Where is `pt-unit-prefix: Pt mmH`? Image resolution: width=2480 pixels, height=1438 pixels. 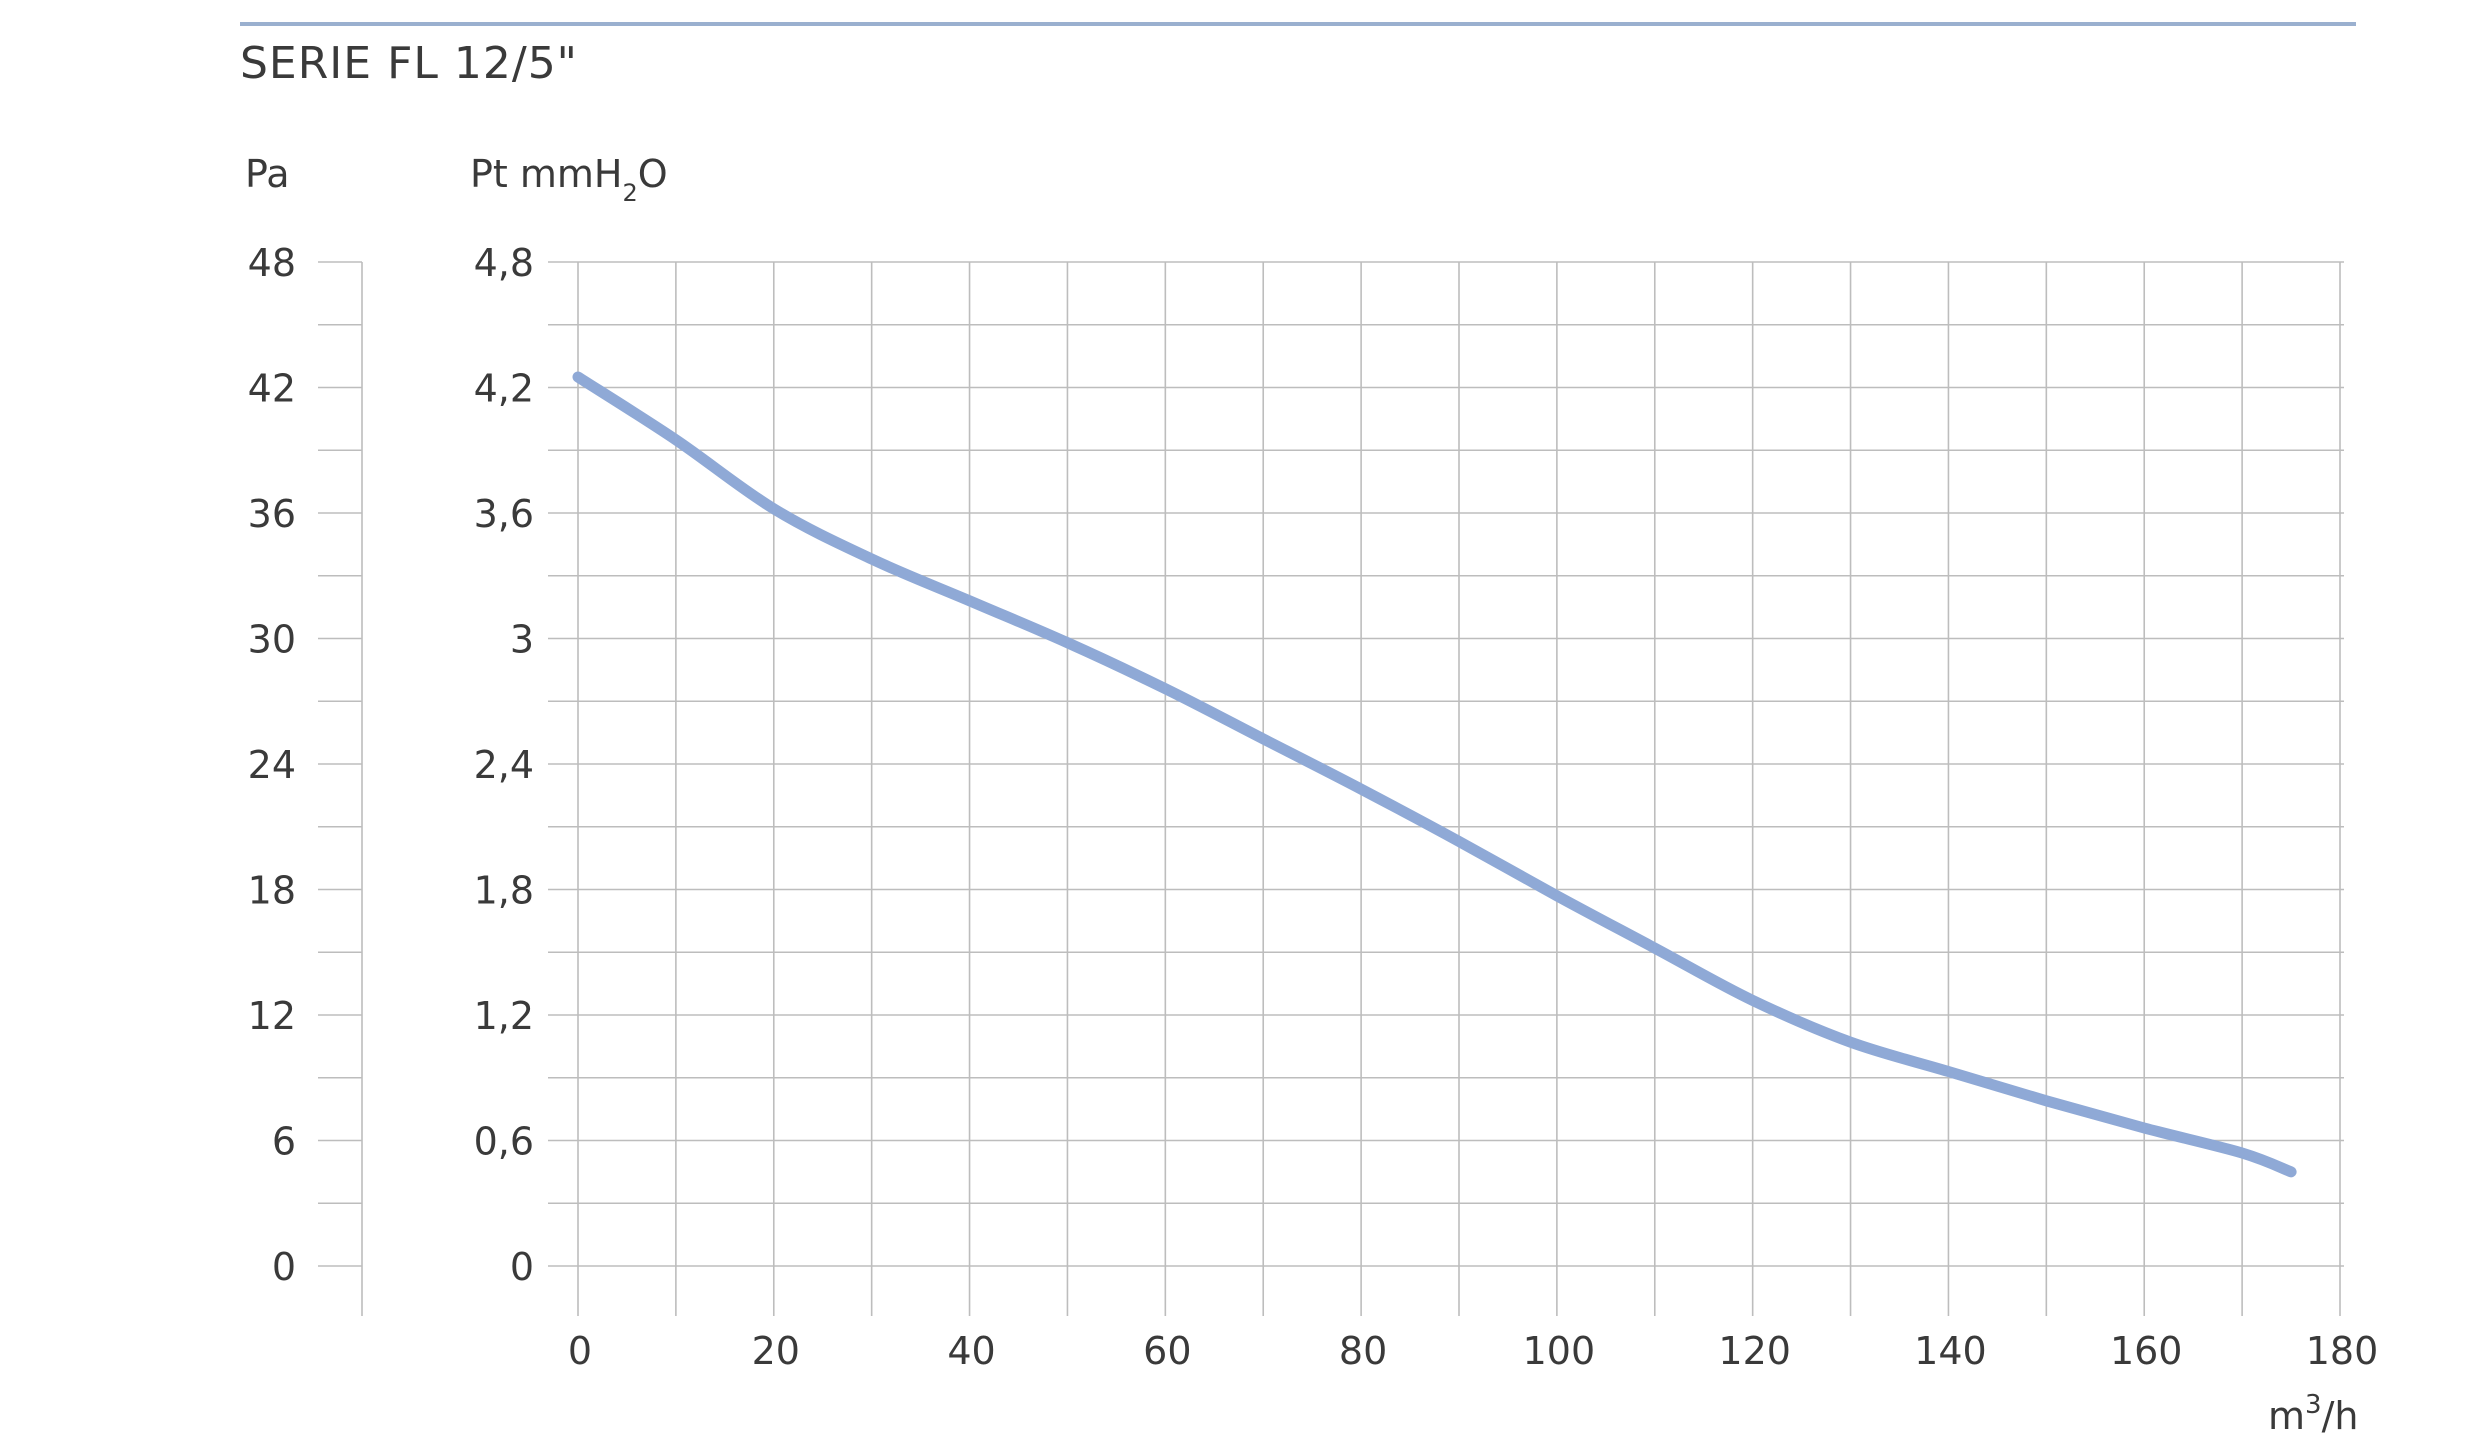
pt-unit-prefix: Pt mmH is located at coordinates (546, 174).